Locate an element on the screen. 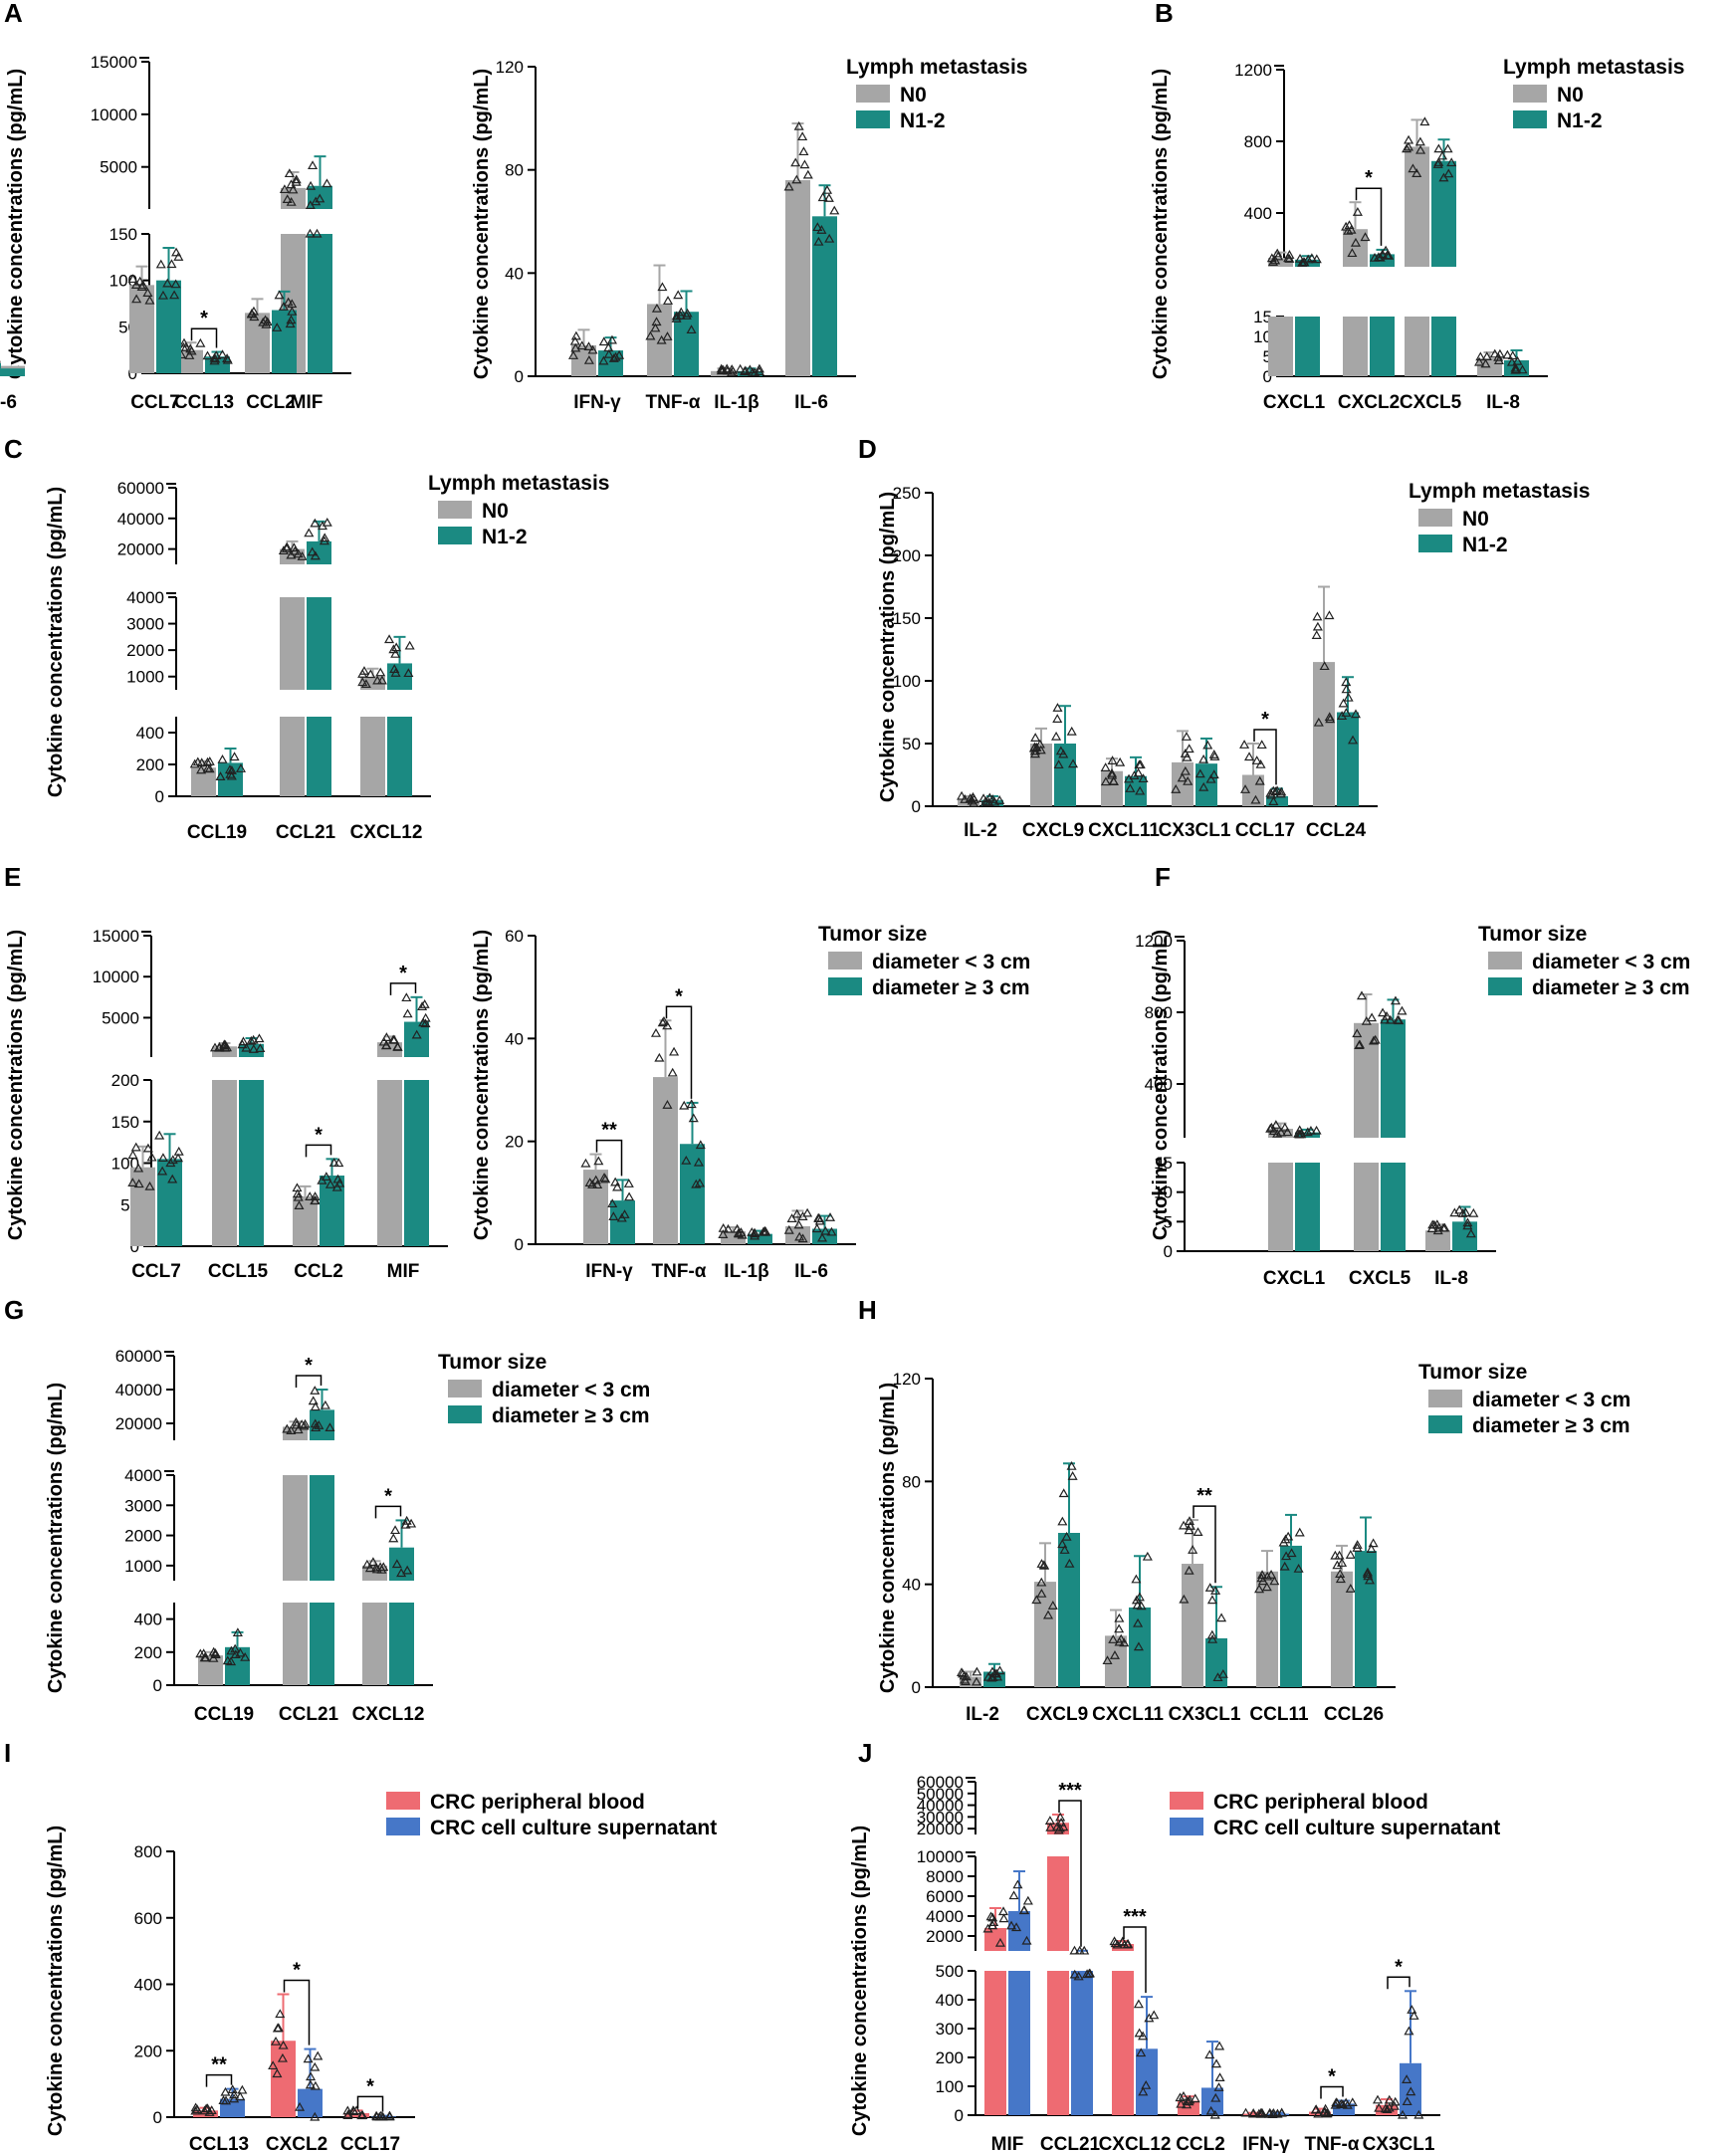 The width and height of the screenshot is (1736, 2153). bar-cxcl2-s1 is located at coordinates (311, 2102).